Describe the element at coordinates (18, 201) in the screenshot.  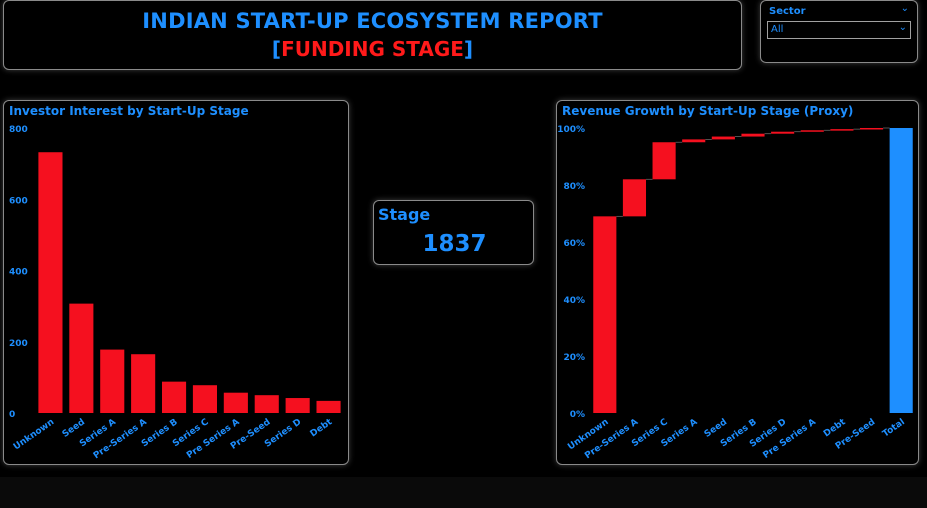
I see `y-tick-label: 600` at that location.